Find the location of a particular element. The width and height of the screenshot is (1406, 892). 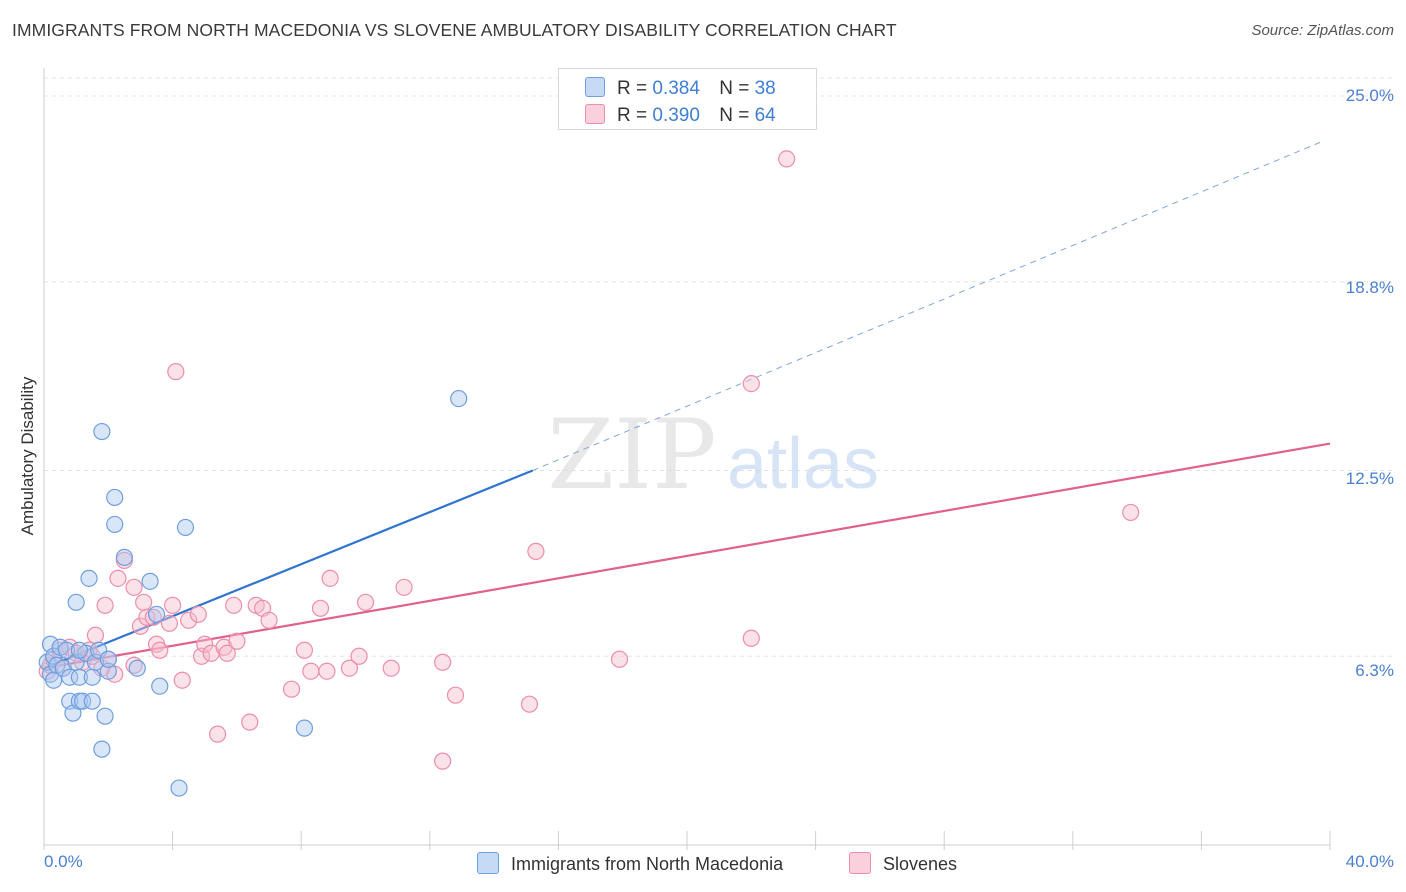

series-label-slovenes: Slovenes is located at coordinates (920, 864).